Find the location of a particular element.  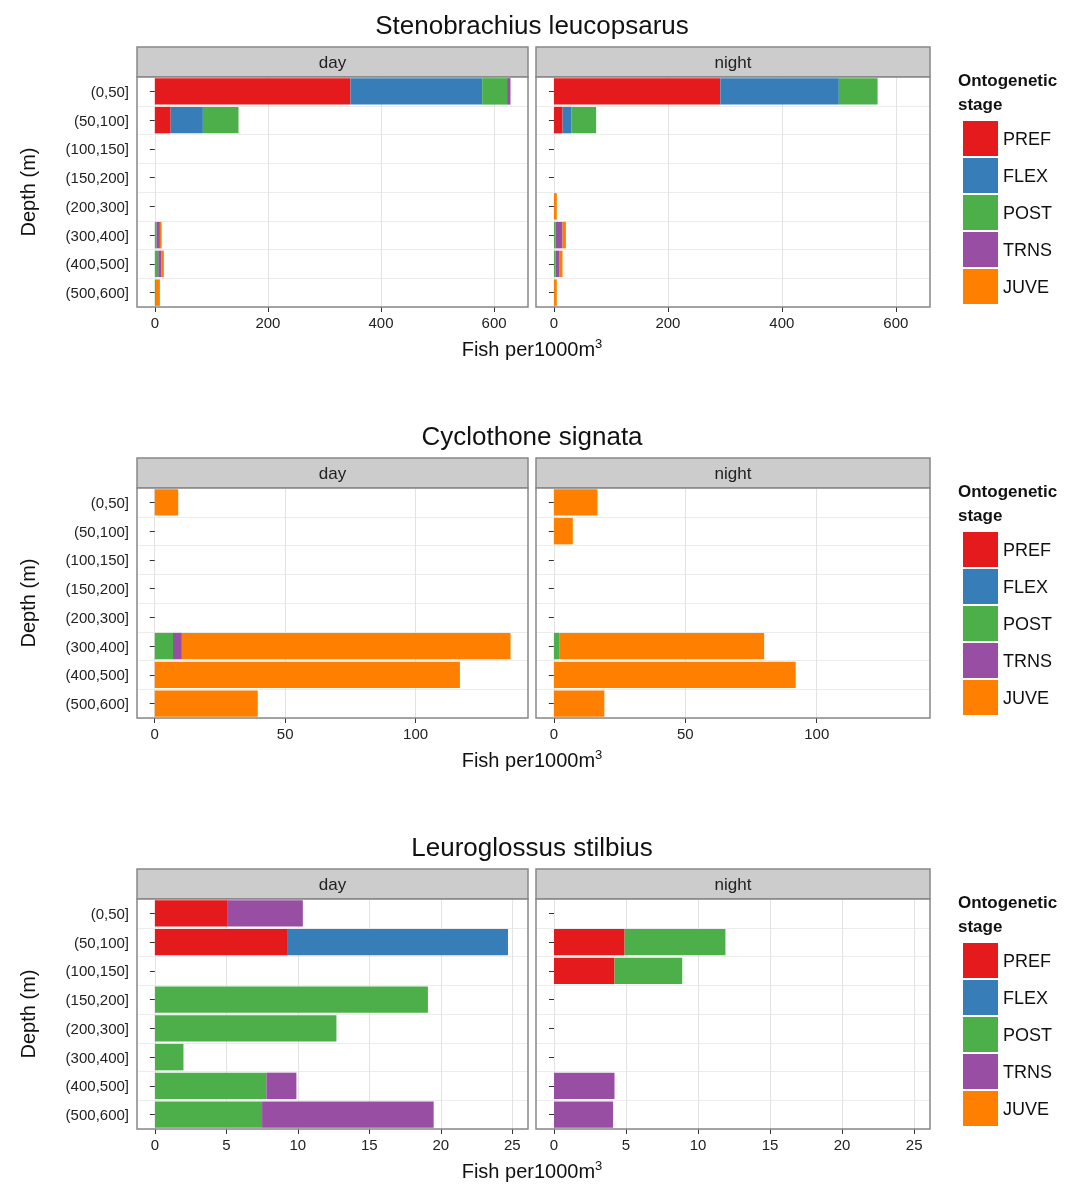

x-tick-label: 20 is located at coordinates (842, 1144).